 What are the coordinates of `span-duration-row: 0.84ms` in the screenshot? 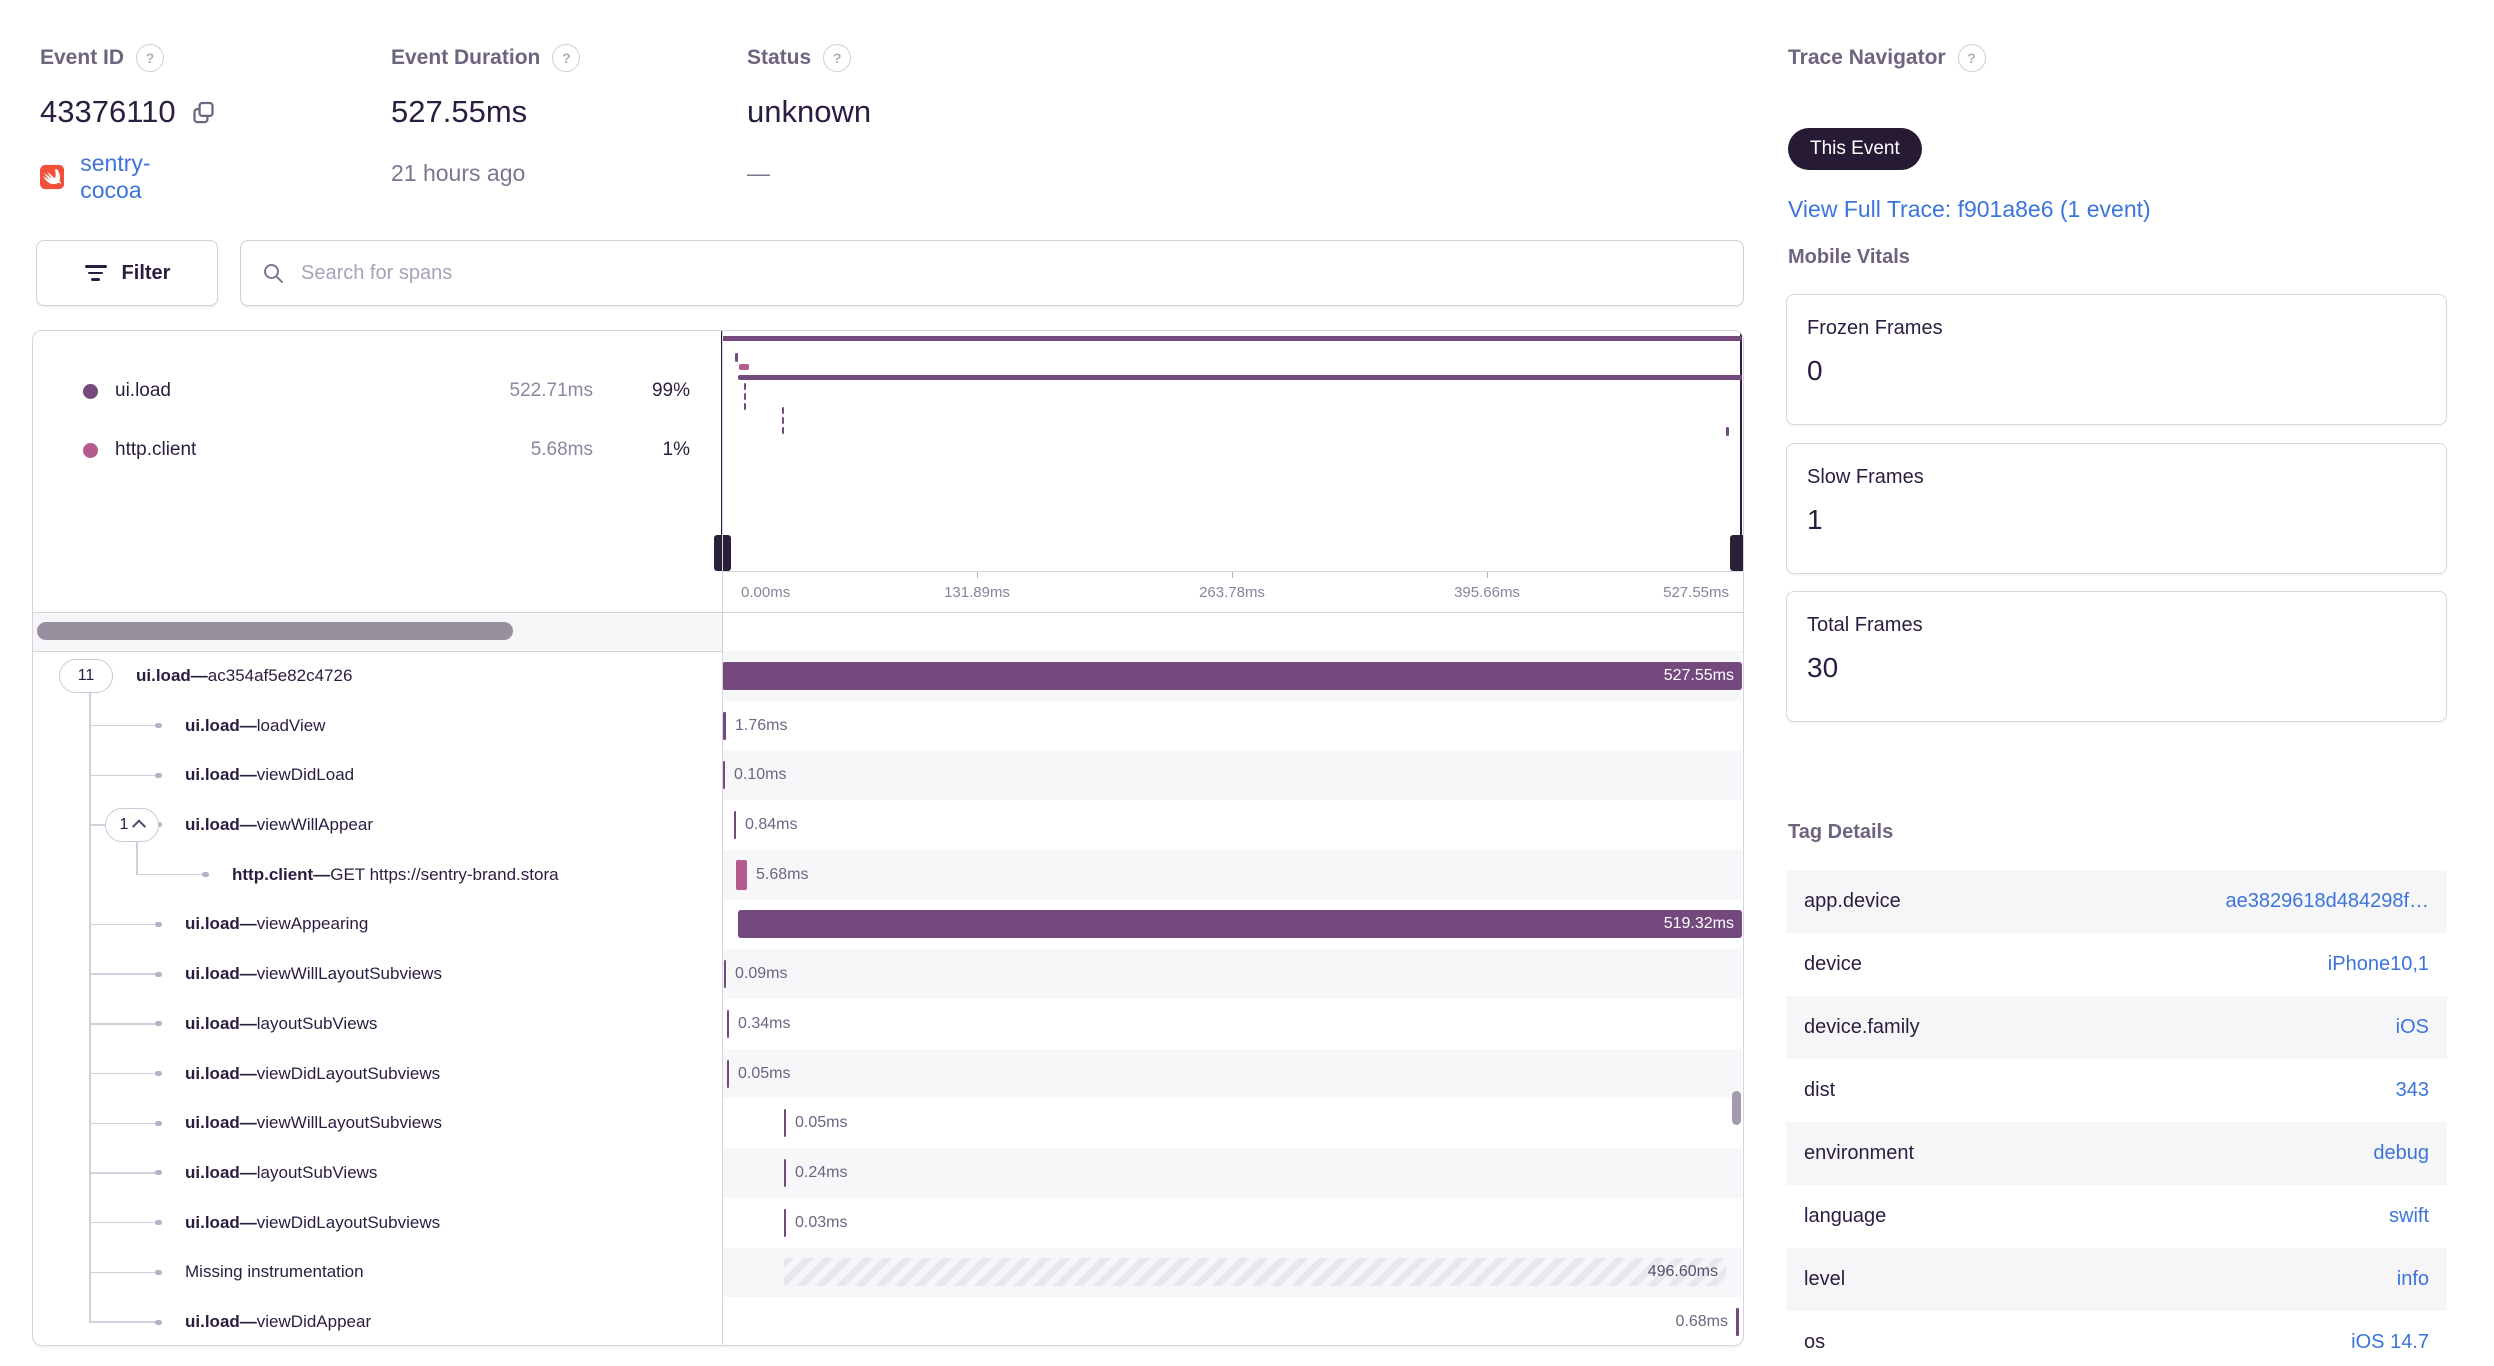 It's located at (1232, 825).